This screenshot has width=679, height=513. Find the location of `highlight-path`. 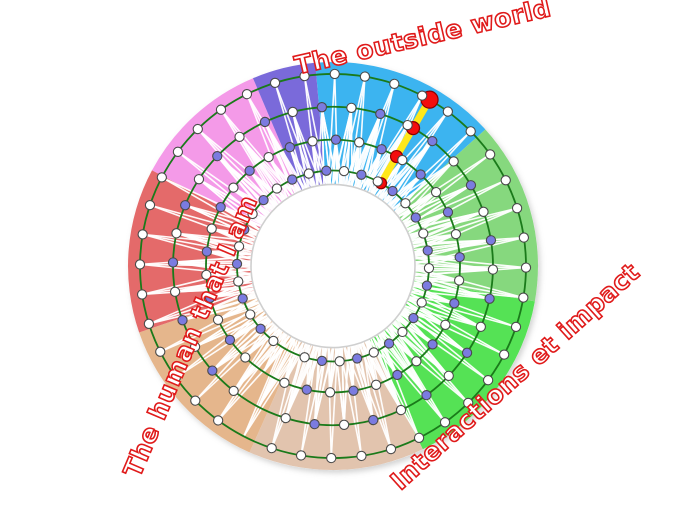

highlight-path is located at coordinates (406, 140).